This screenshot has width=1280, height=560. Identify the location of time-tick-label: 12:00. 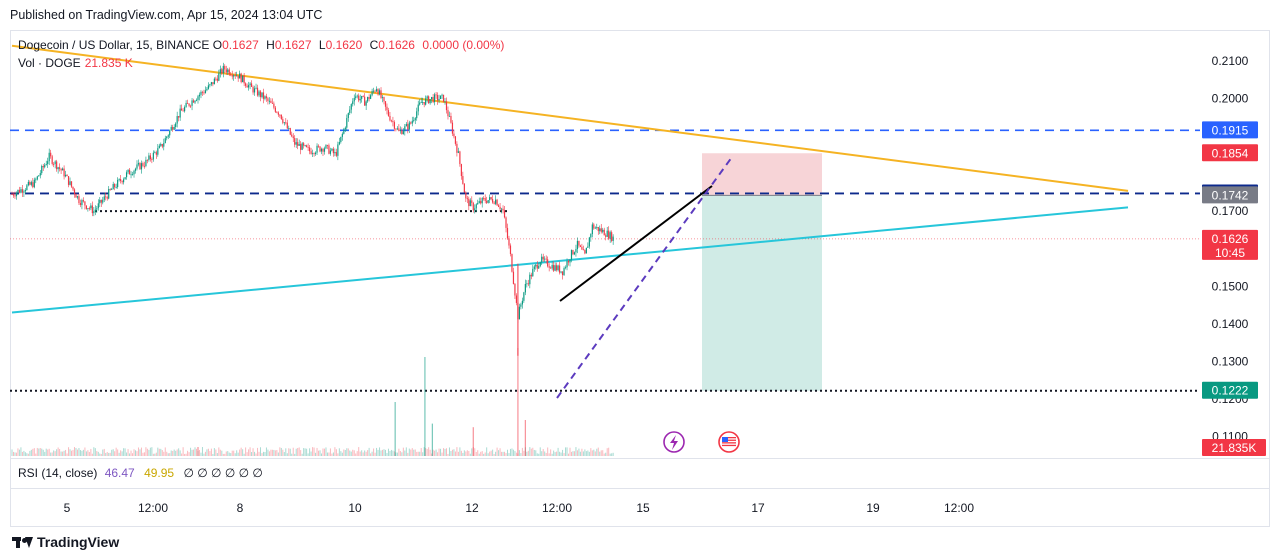
(153, 508).